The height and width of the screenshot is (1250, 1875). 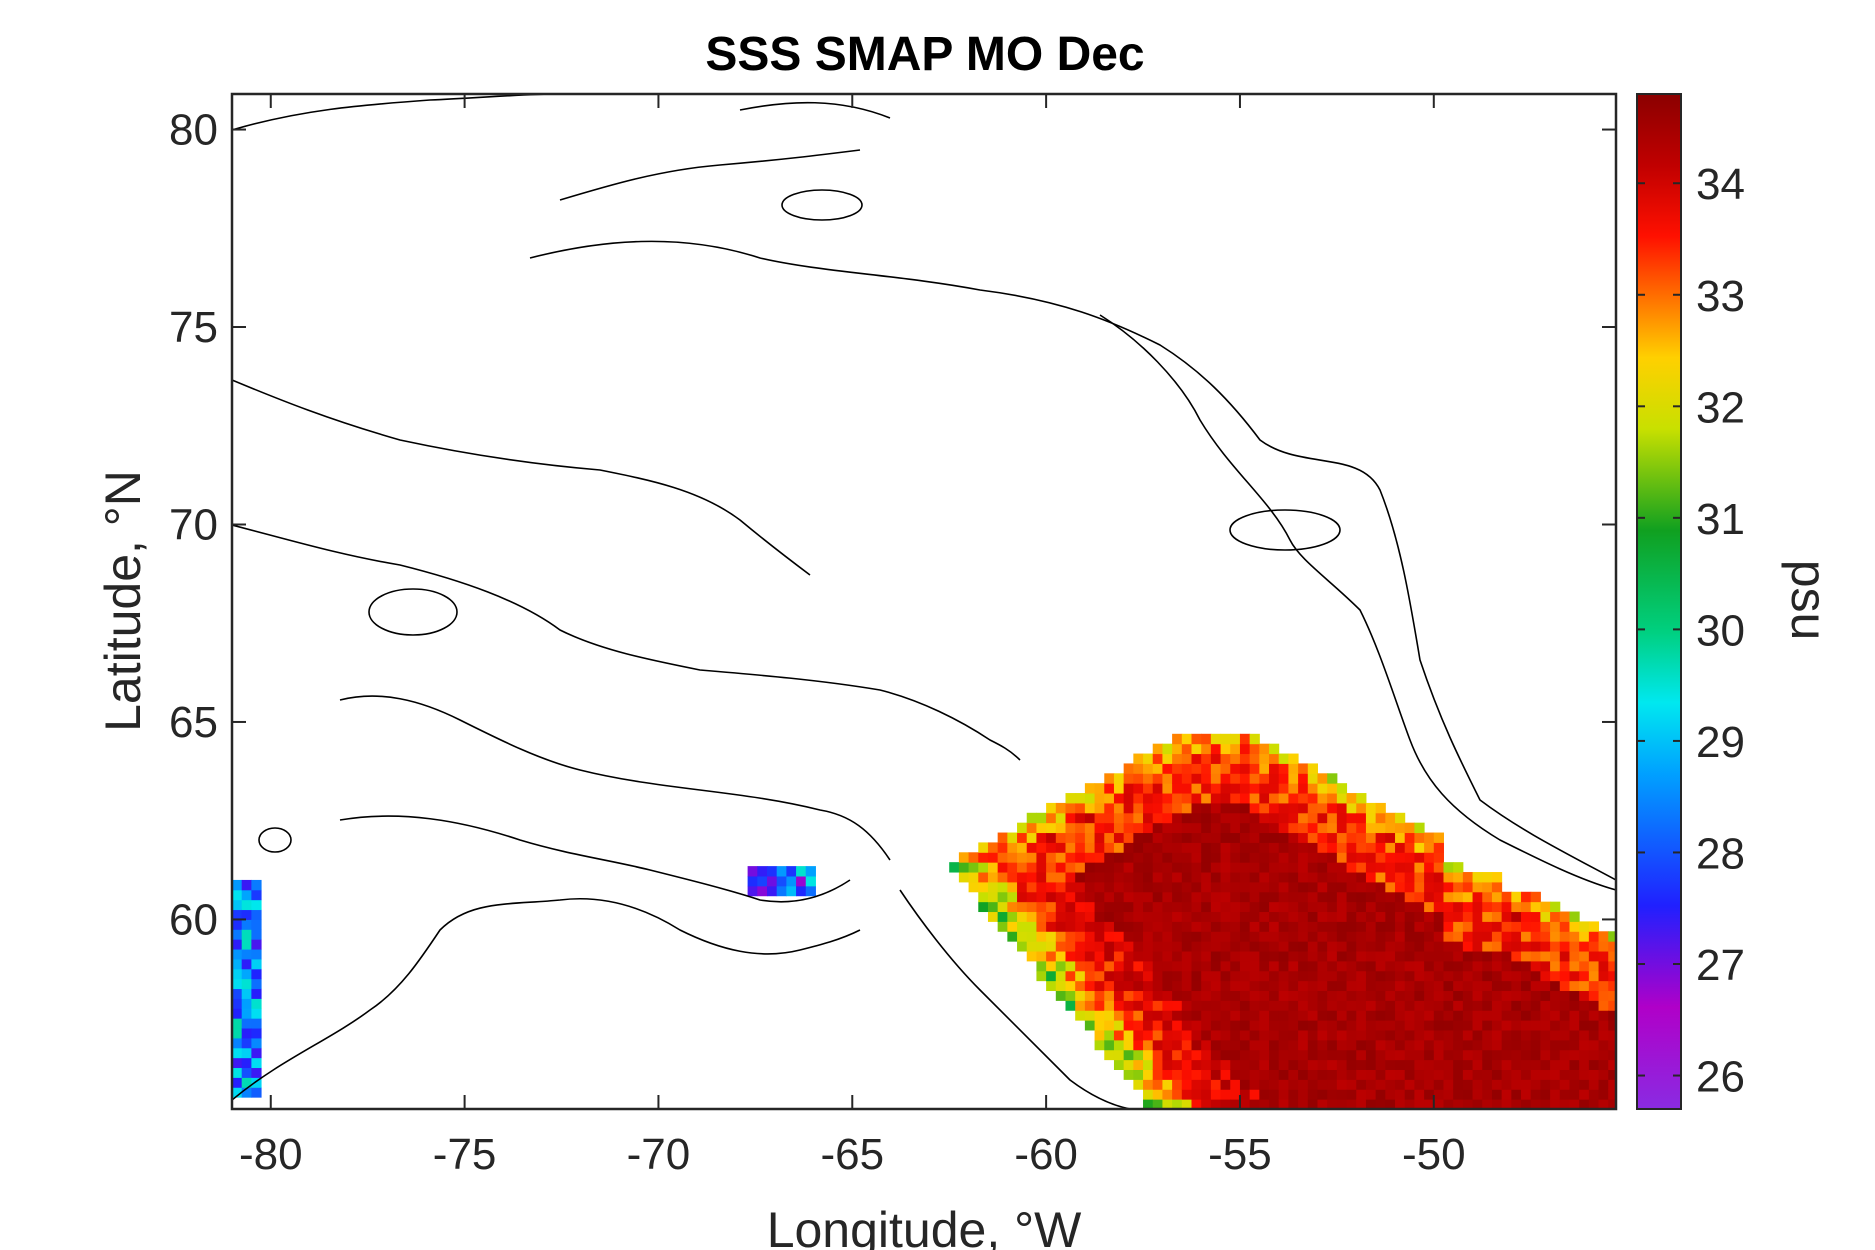 What do you see at coordinates (1720, 407) in the screenshot?
I see `colorbar-tick-label: 32` at bounding box center [1720, 407].